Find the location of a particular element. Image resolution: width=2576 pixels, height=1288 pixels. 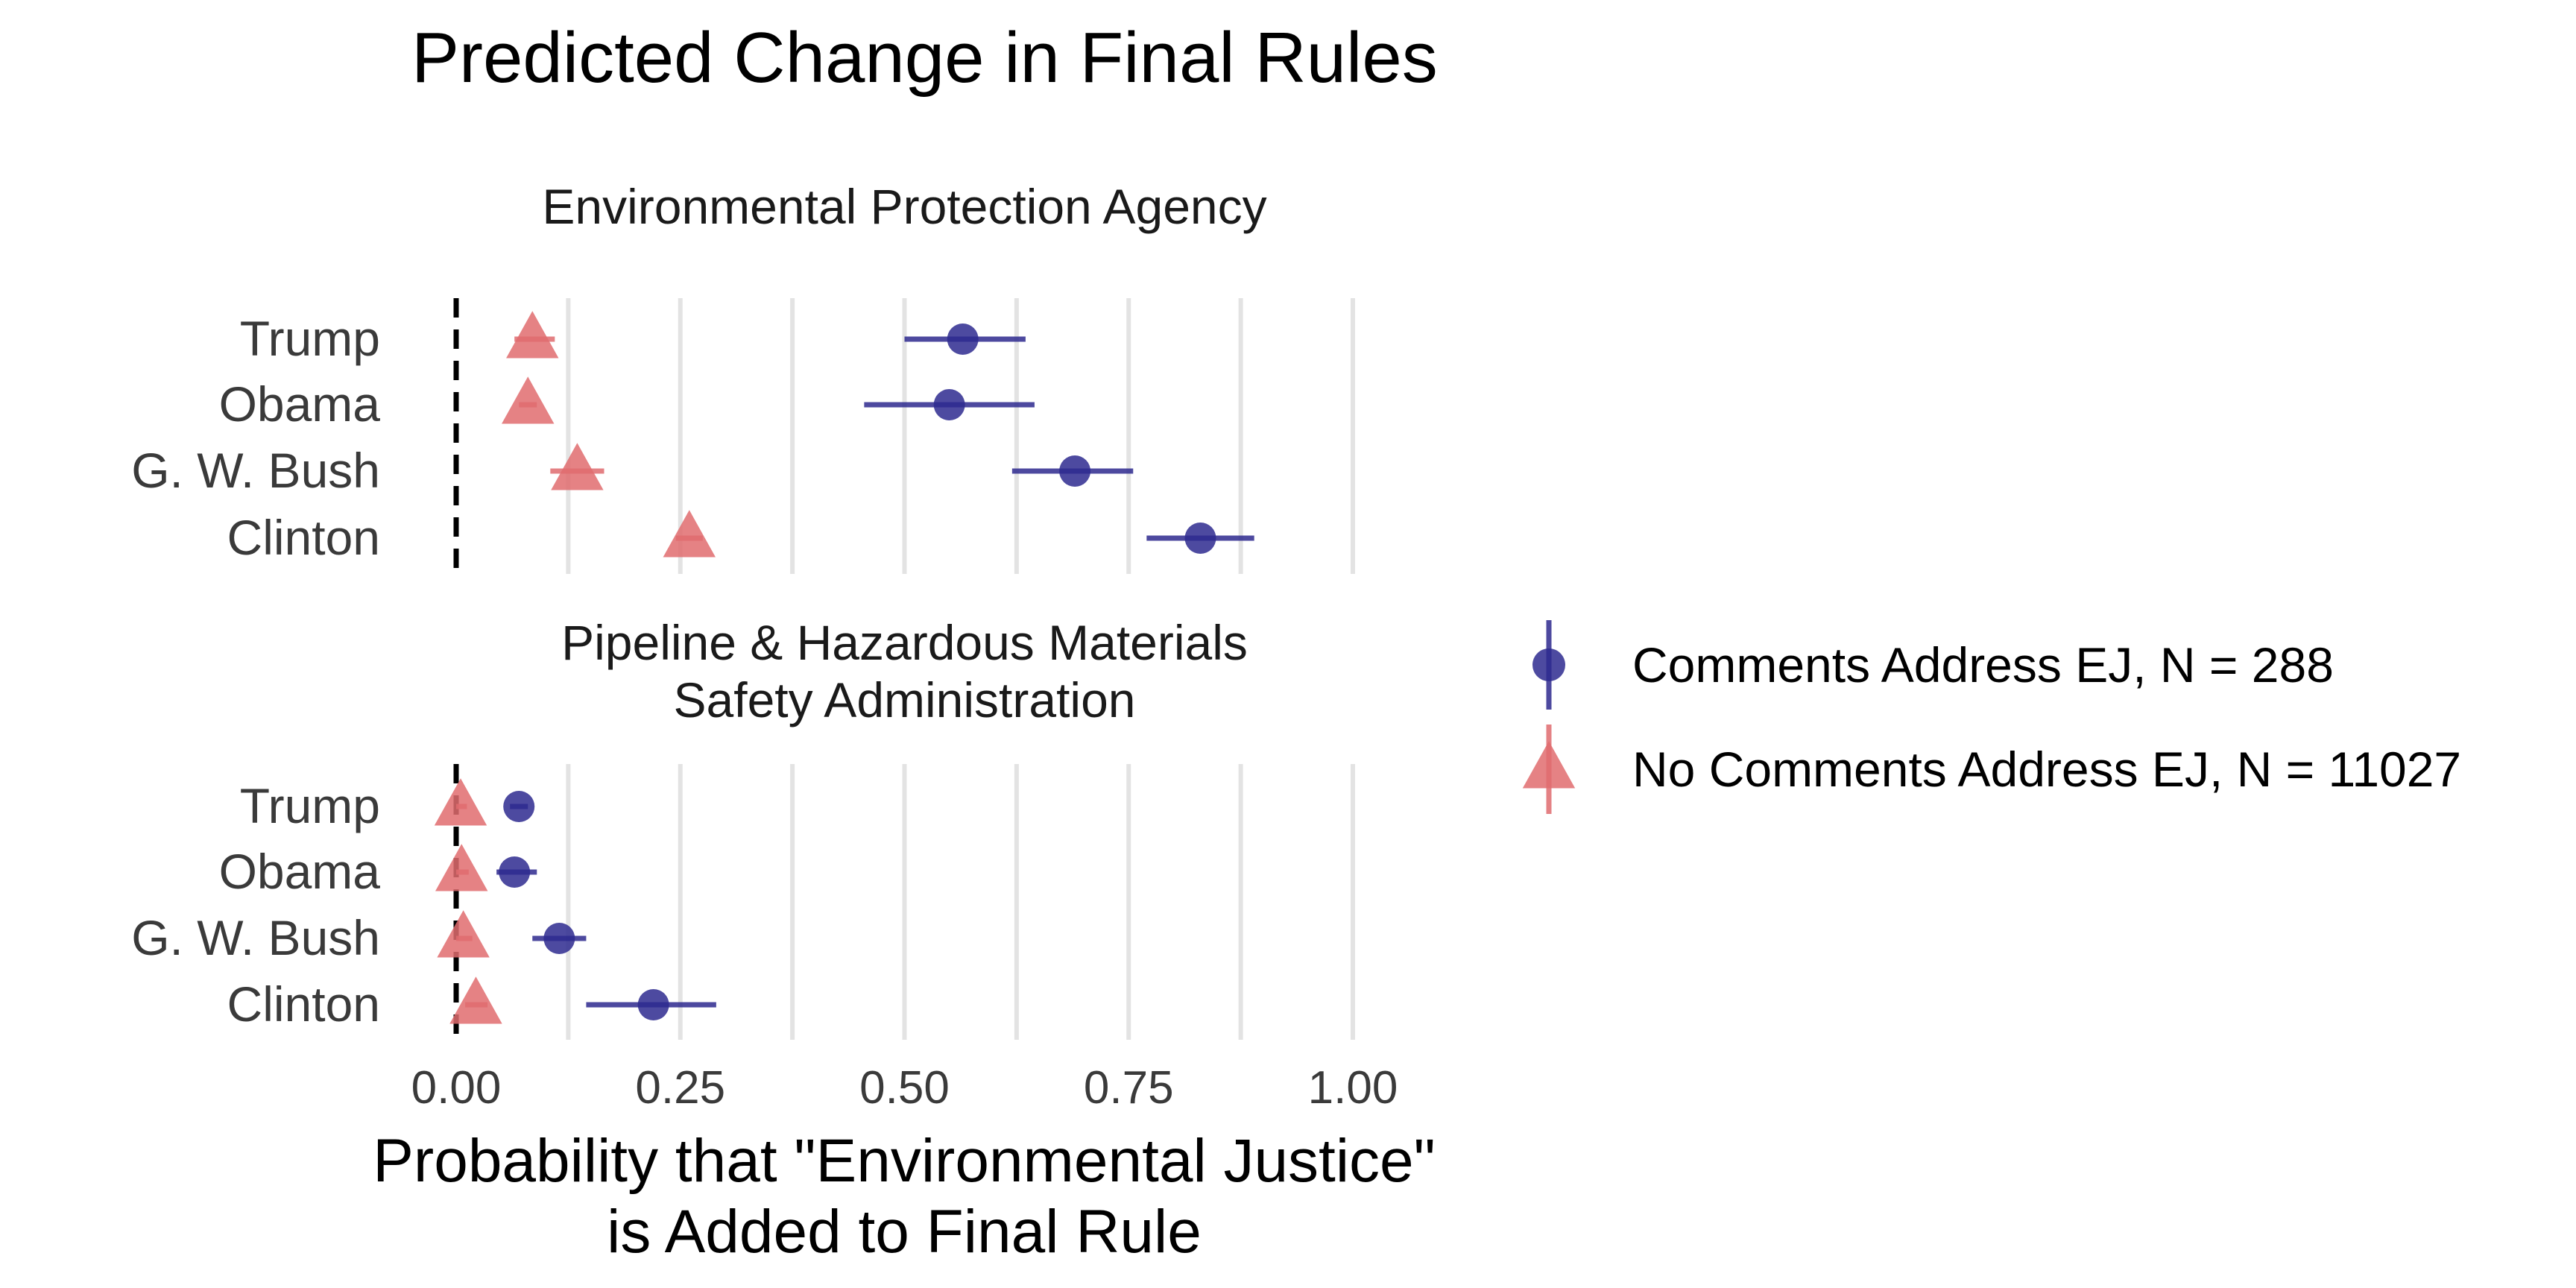

x-tick-label: 0.00 is located at coordinates (456, 1088).